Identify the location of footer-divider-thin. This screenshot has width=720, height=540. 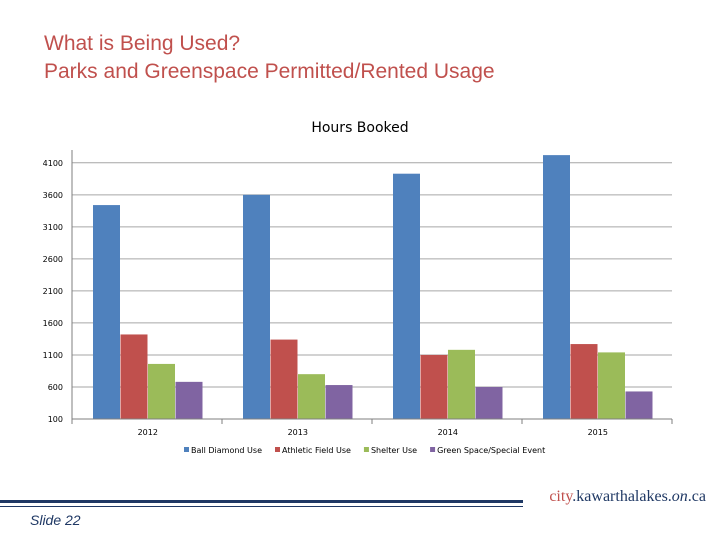
(261, 506).